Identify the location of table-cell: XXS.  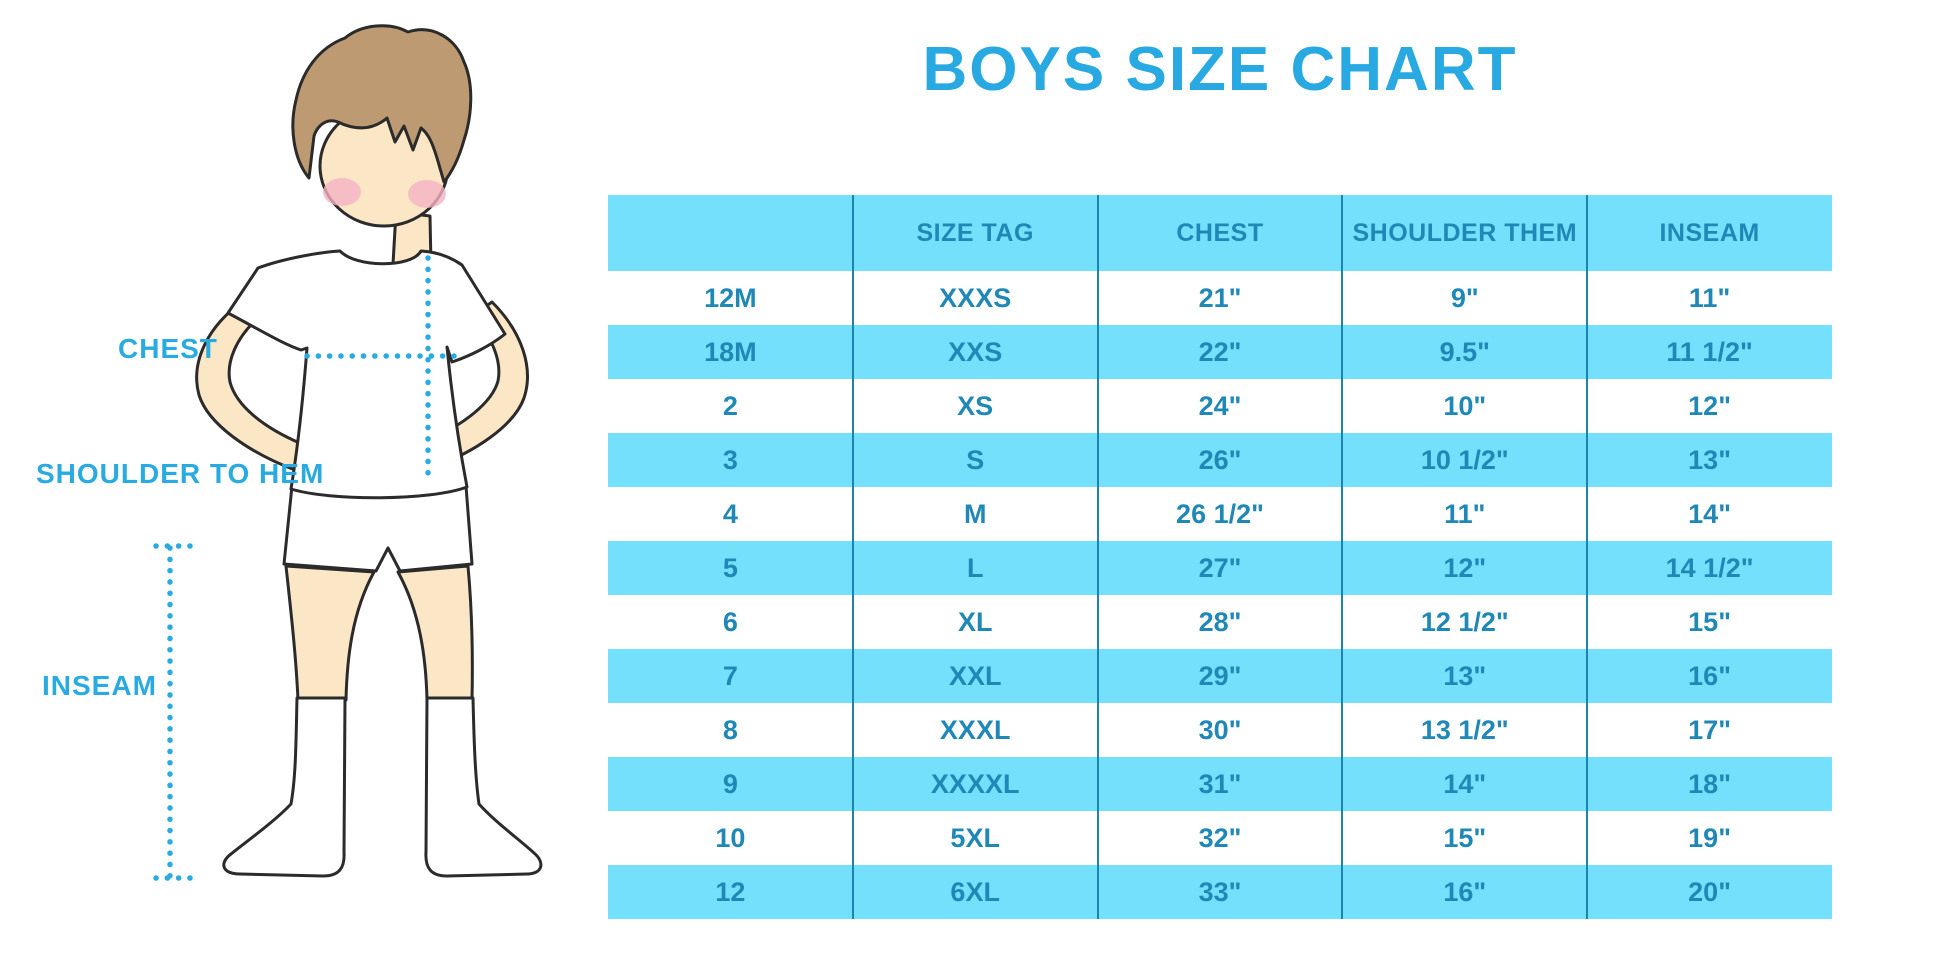
(975, 351).